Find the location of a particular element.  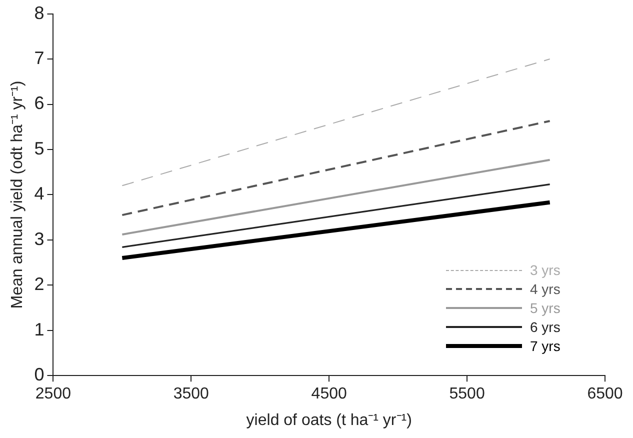

y-tick-label: 2 is located at coordinates (39, 284).